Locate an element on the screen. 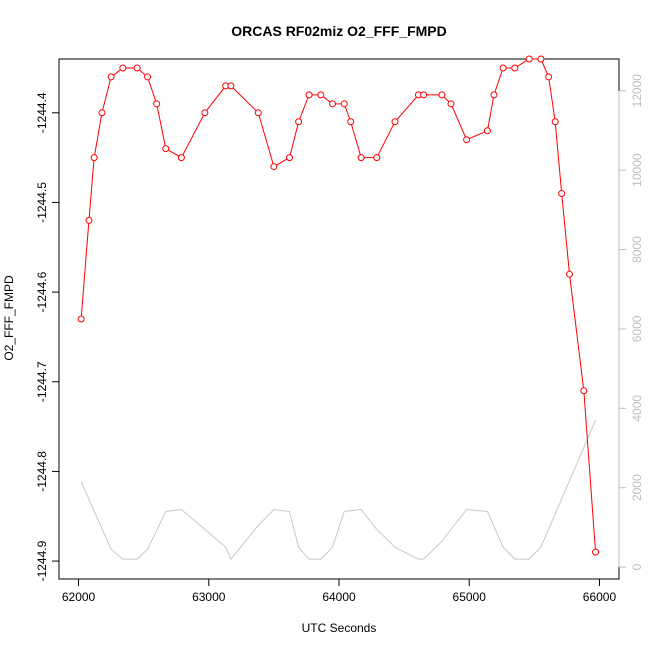 This screenshot has height=655, width=650. y2-tick-label: 8000 is located at coordinates (637, 249).